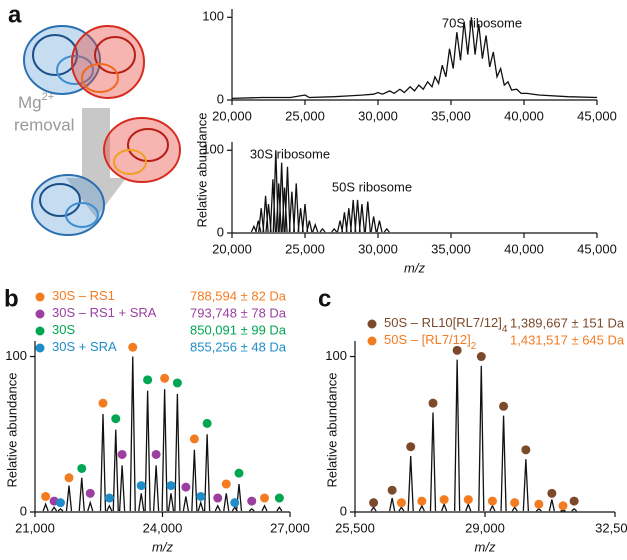 Image resolution: width=627 pixels, height=560 pixels. What do you see at coordinates (104, 312) in the screenshot?
I see `legend-name-text: 30S – RS1 + SRA` at bounding box center [104, 312].